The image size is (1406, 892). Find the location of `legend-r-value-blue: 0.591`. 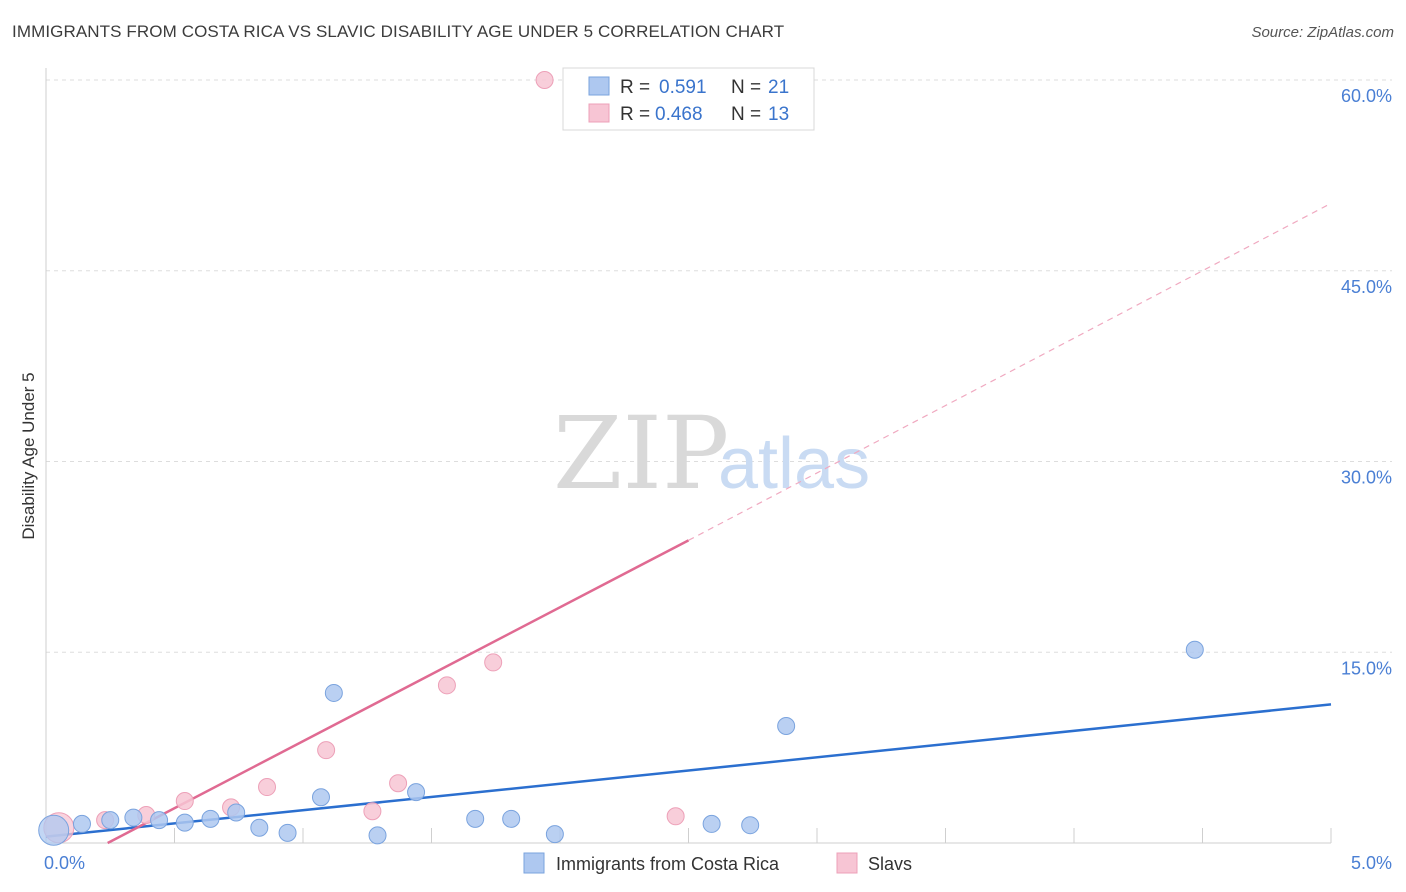

legend-r-value-blue: 0.591 is located at coordinates (683, 87).